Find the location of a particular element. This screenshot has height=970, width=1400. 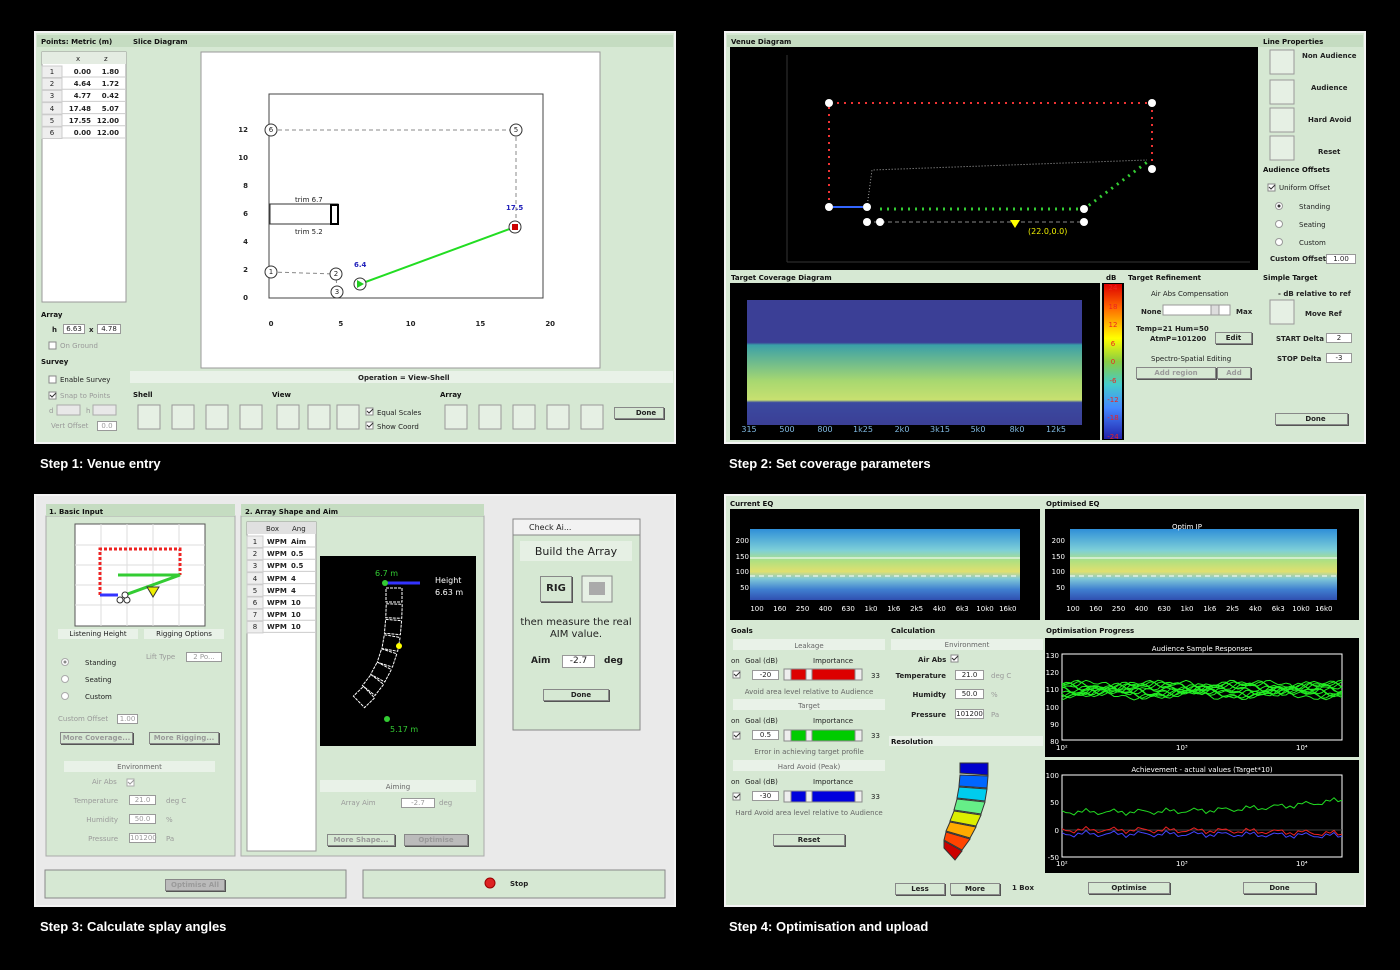

button: RIG is located at coordinates (556, 589).